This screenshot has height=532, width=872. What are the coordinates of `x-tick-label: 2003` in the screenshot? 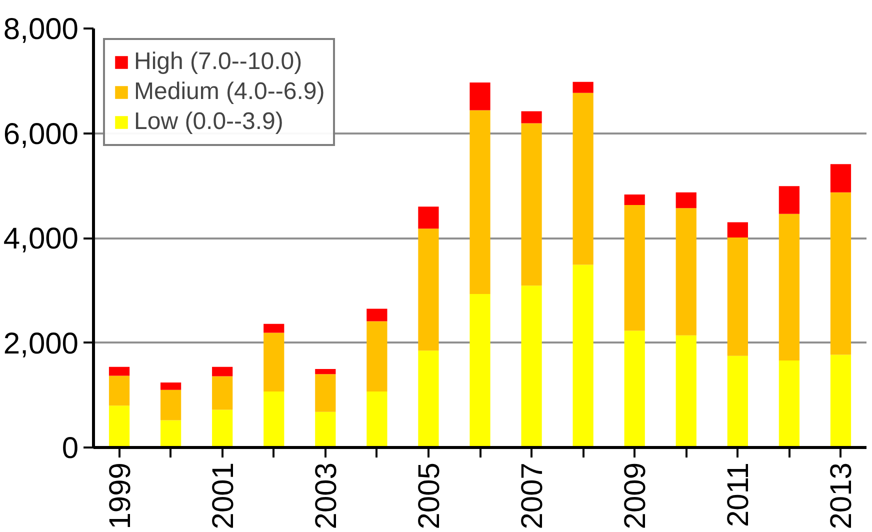 It's located at (326, 496).